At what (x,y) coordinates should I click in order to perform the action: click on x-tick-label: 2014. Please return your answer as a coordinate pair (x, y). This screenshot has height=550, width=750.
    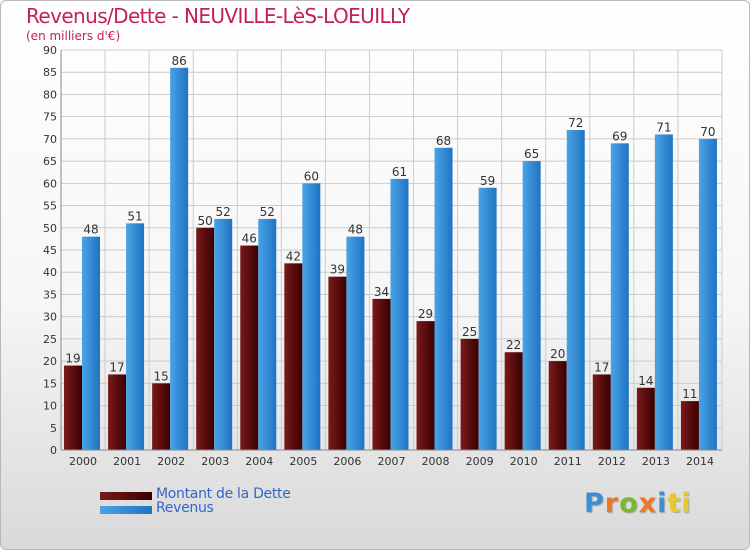
    Looking at the image, I should click on (700, 461).